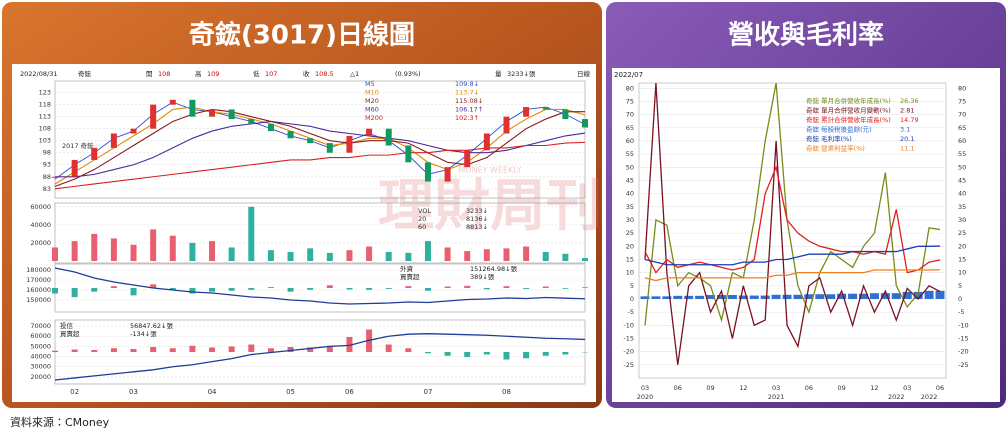  I want to click on y2-tick-label: 10, so click(962, 273).